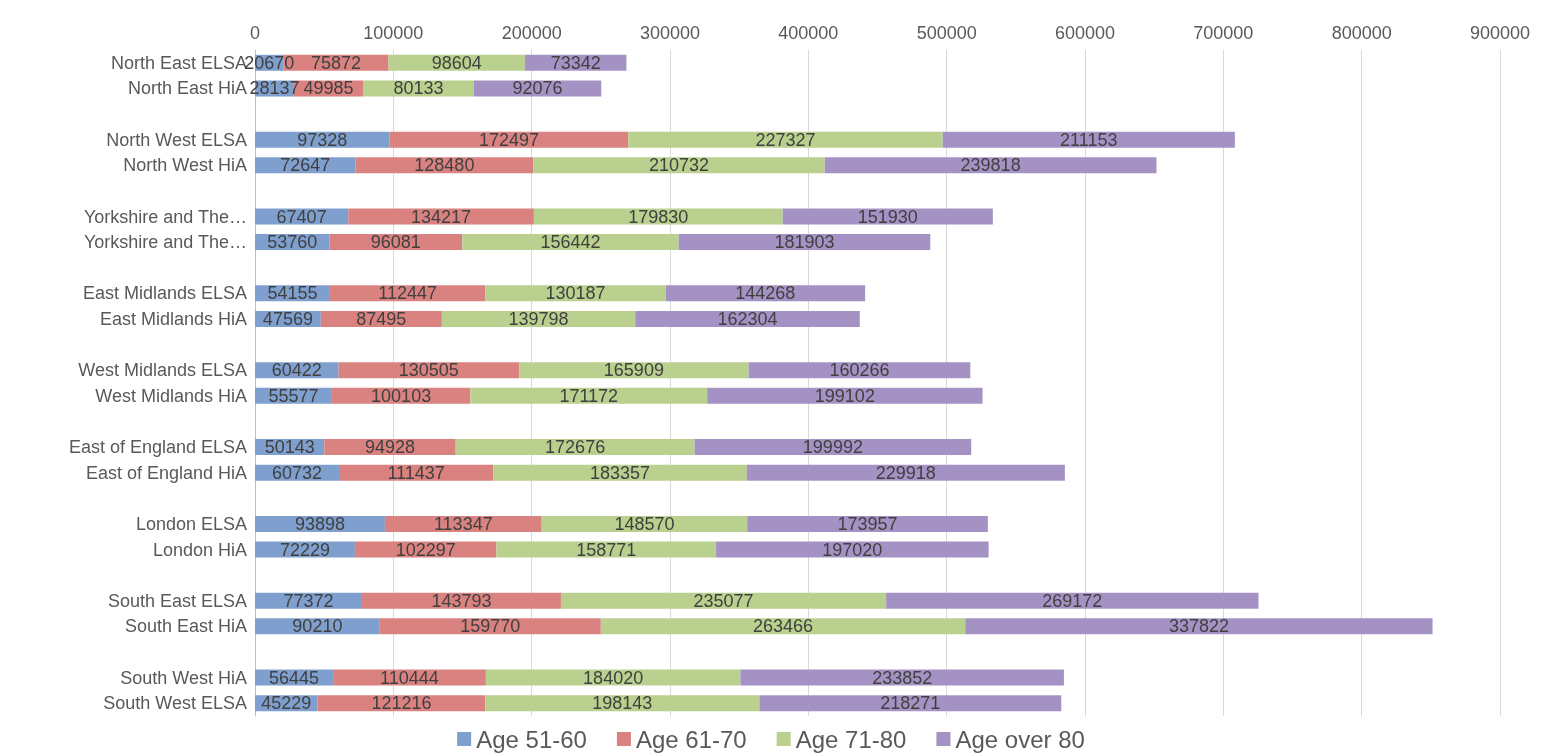 The image size is (1542, 756). I want to click on y-tick-label: South East ELSA, so click(177, 600).